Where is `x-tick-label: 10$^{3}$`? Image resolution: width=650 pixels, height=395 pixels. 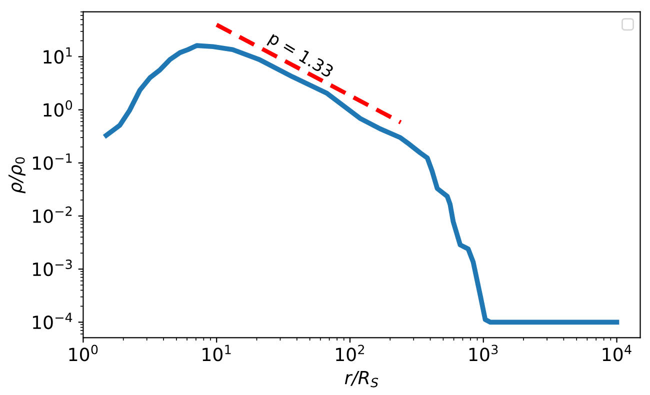
x-tick-label: 10$^{3}$ is located at coordinates (483, 353).